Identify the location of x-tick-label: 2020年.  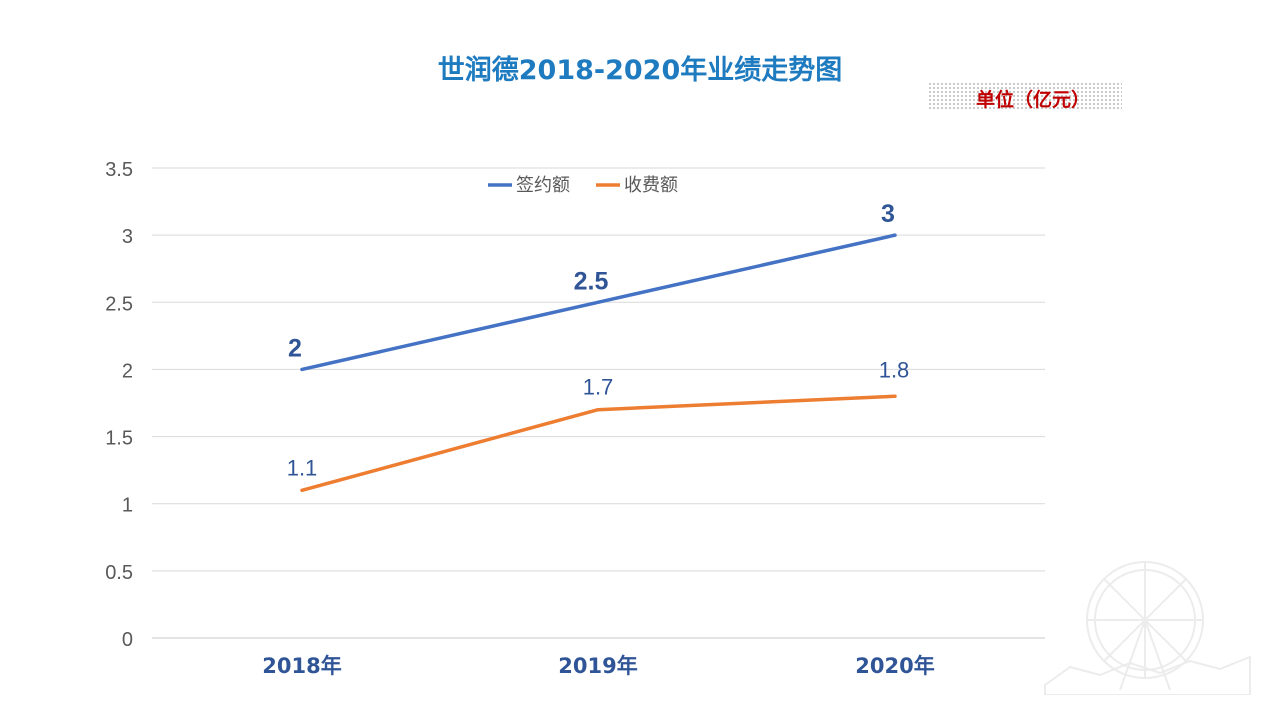
(894, 666).